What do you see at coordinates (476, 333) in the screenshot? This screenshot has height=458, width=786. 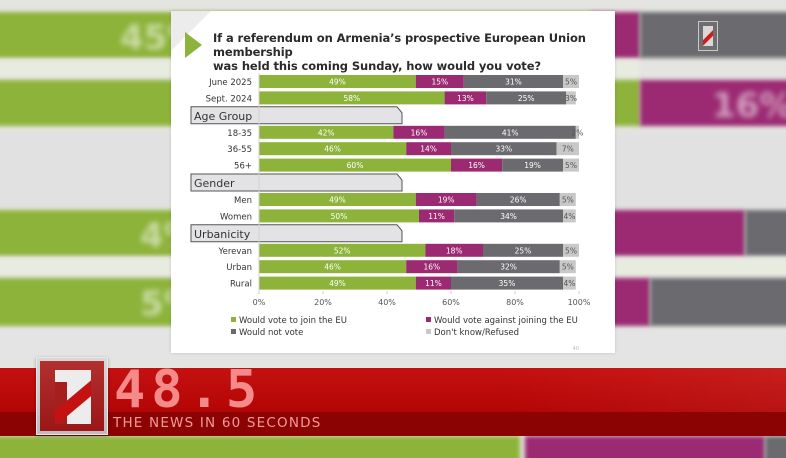 I see `legend-label: Don't know/Refused` at bounding box center [476, 333].